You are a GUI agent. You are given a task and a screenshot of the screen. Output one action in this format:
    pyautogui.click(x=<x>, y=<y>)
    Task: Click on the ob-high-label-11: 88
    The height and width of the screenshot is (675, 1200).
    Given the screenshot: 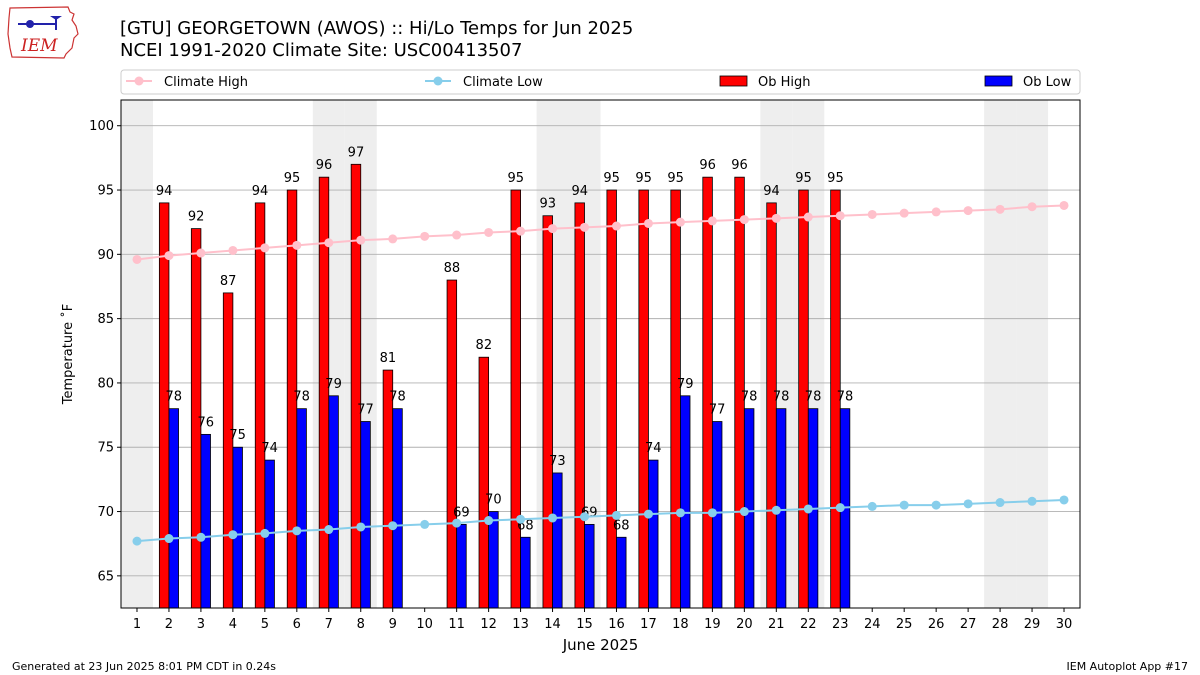 What is the action you would take?
    pyautogui.click(x=452, y=268)
    